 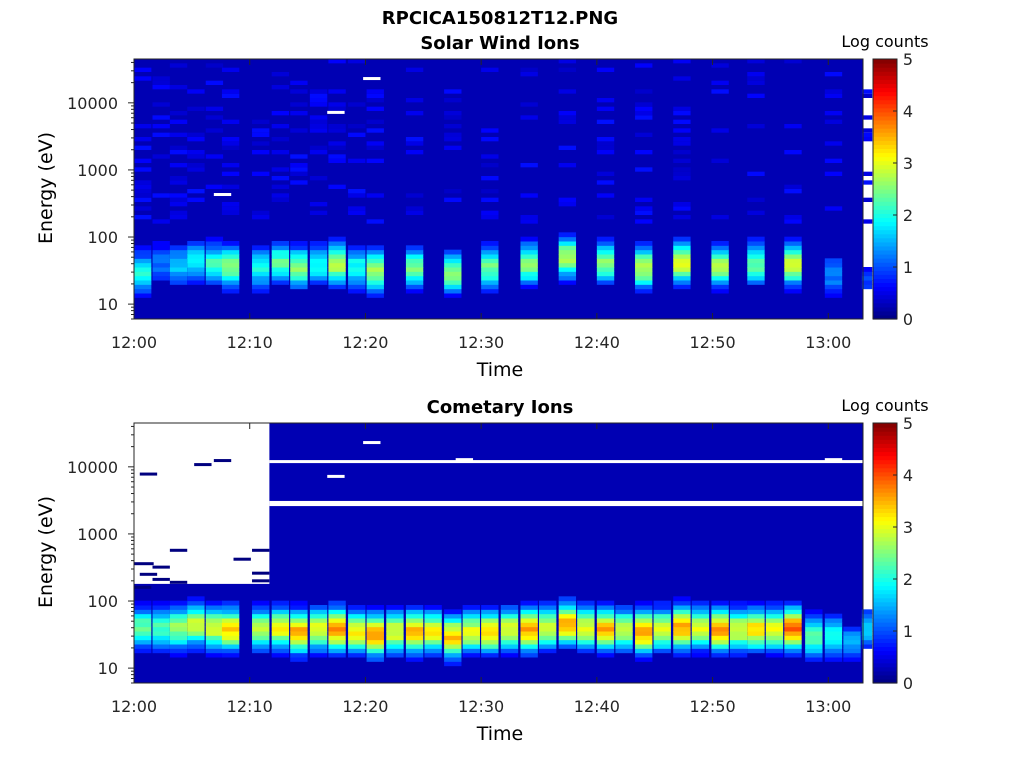 What do you see at coordinates (134, 342) in the screenshot?
I see `x-tick-label: 12:00` at bounding box center [134, 342].